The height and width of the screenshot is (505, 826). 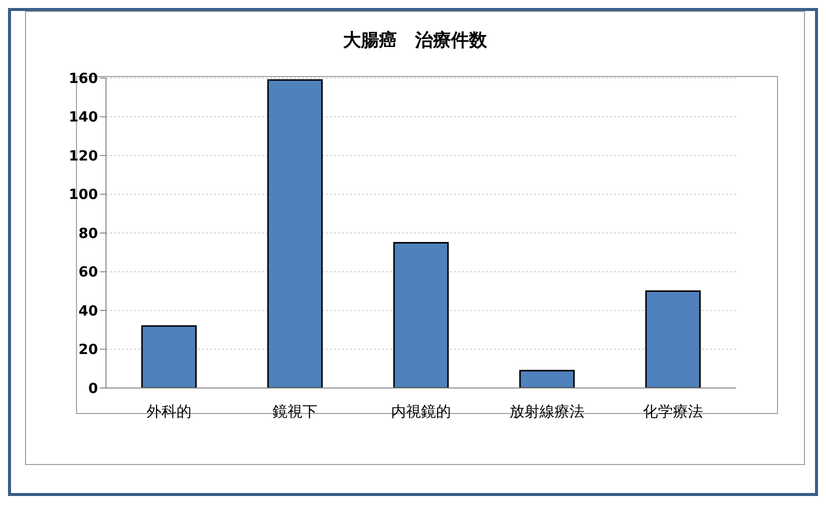 What do you see at coordinates (421, 411) in the screenshot?
I see `x-tick-label: 内視鏡的` at bounding box center [421, 411].